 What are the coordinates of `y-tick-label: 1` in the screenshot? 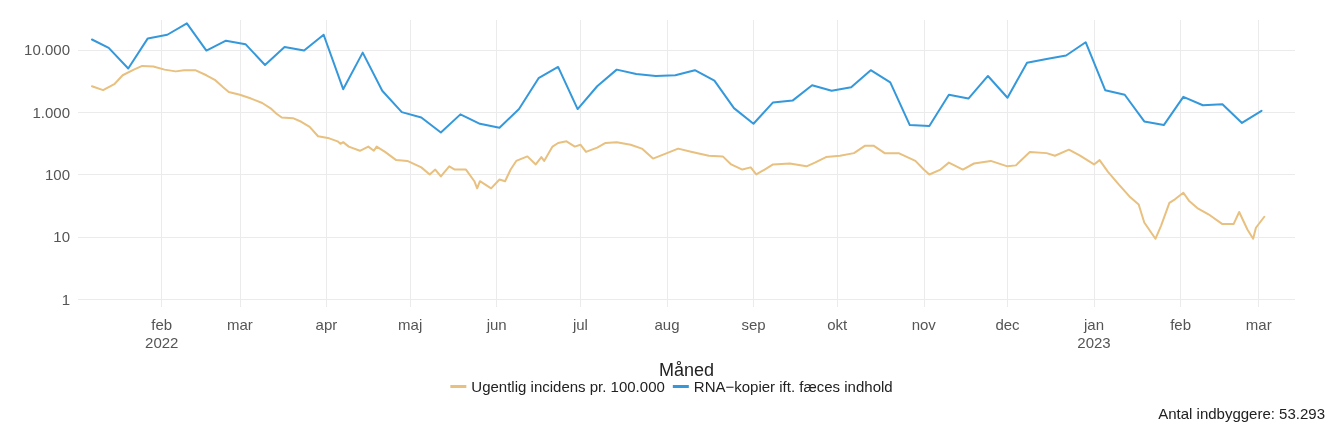 It's located at (65, 299).